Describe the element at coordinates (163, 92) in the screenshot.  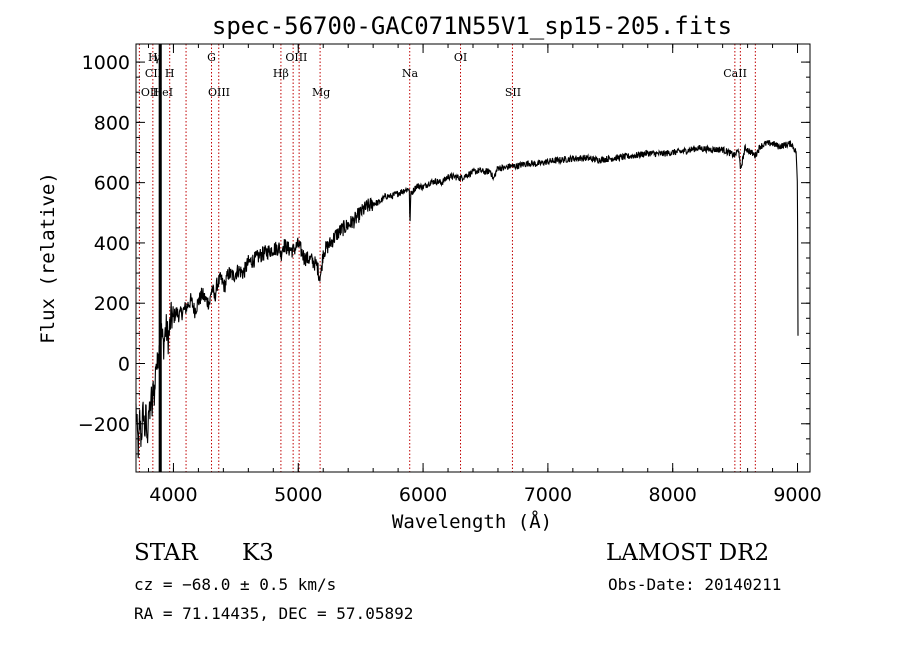
I see `annotation-5: HeI` at that location.